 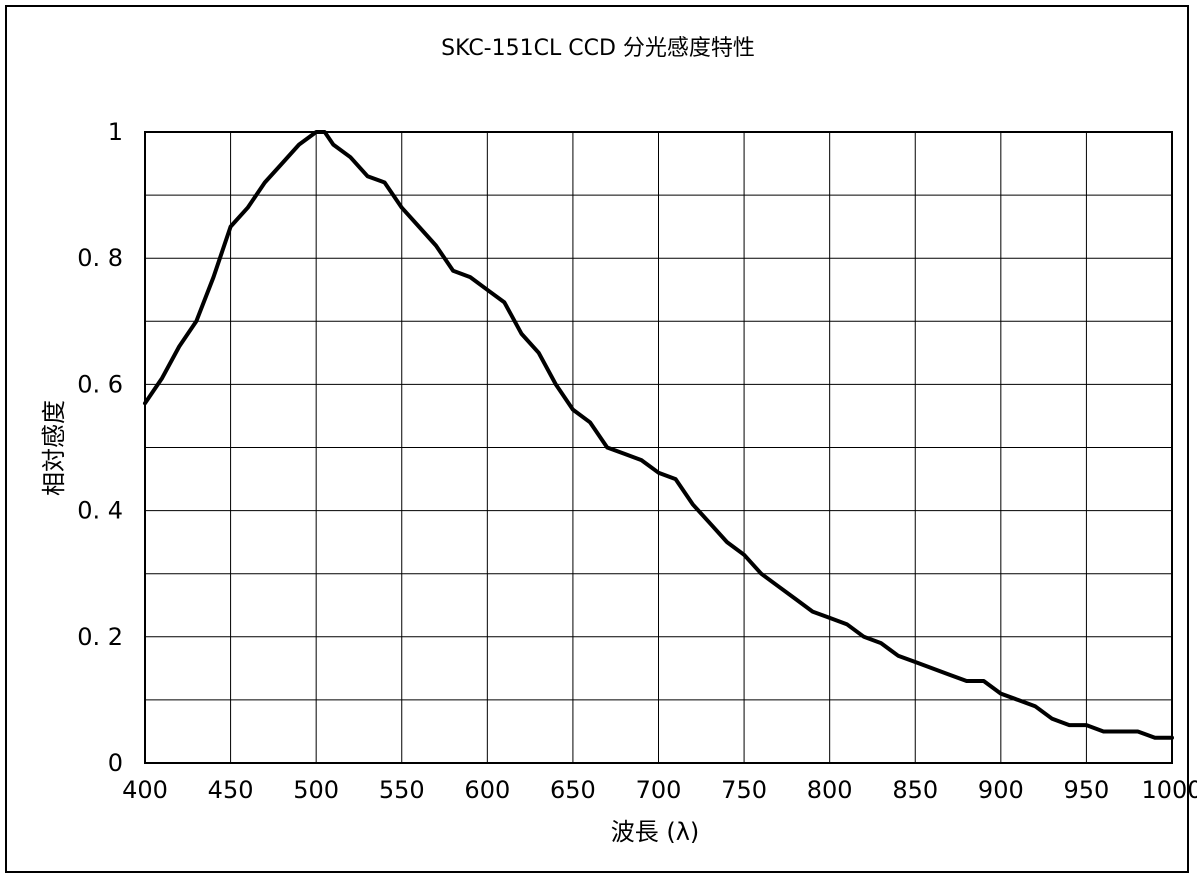 What do you see at coordinates (1001, 790) in the screenshot?
I see `x-tick-label-10: 900` at bounding box center [1001, 790].